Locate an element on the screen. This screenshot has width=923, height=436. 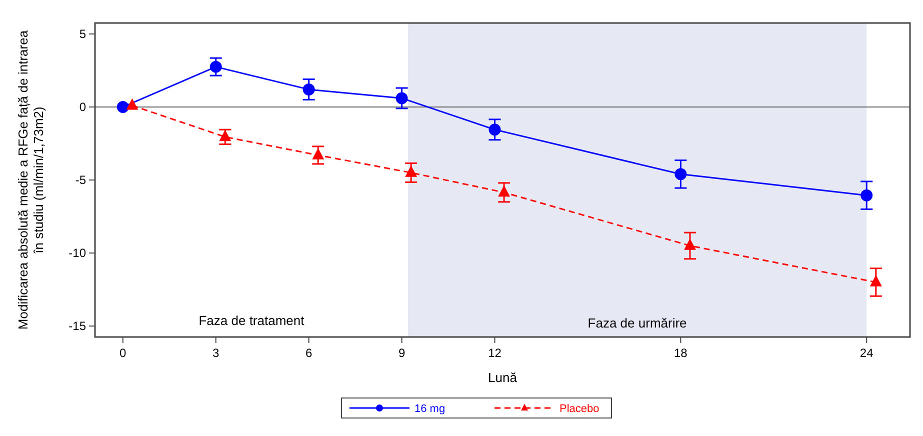
x-tick-label: 3 is located at coordinates (216, 353).